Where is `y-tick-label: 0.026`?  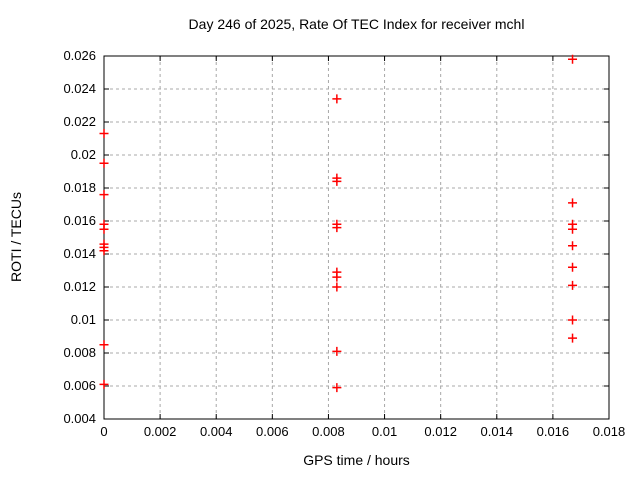 y-tick-label: 0.026 is located at coordinates (79, 55).